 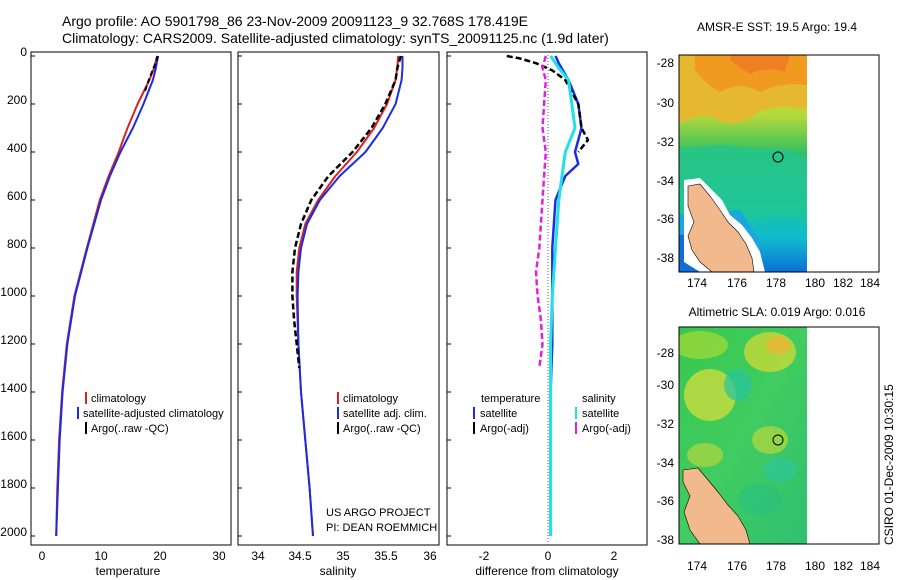 I want to click on sla-map-frame, so click(x=779, y=435).